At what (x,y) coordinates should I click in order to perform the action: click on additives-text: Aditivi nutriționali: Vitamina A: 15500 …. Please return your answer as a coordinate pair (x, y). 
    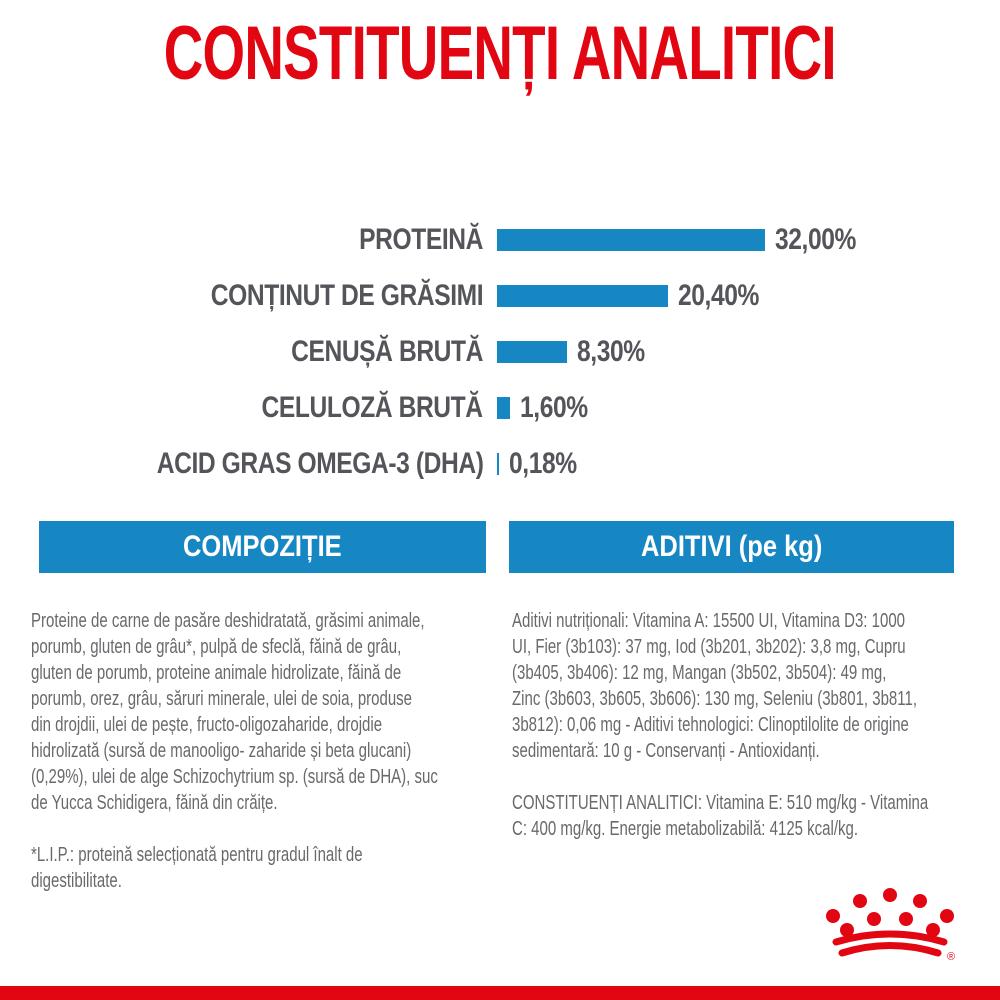
    Looking at the image, I should click on (736, 725).